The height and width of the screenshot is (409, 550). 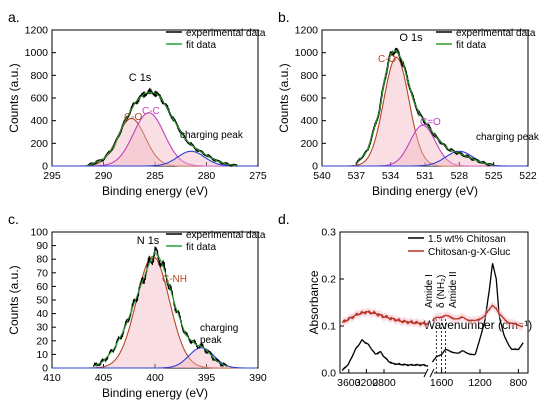 I want to click on x-tick-label: 2800, so click(x=384, y=383).